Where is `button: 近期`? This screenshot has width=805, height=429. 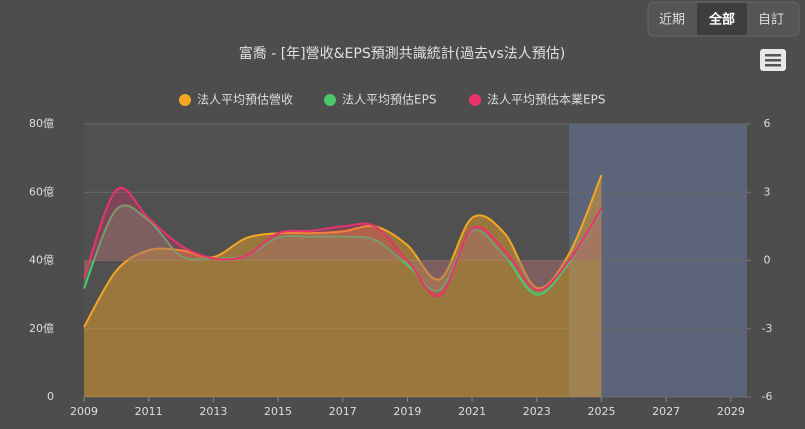 button: 近期 is located at coordinates (672, 20).